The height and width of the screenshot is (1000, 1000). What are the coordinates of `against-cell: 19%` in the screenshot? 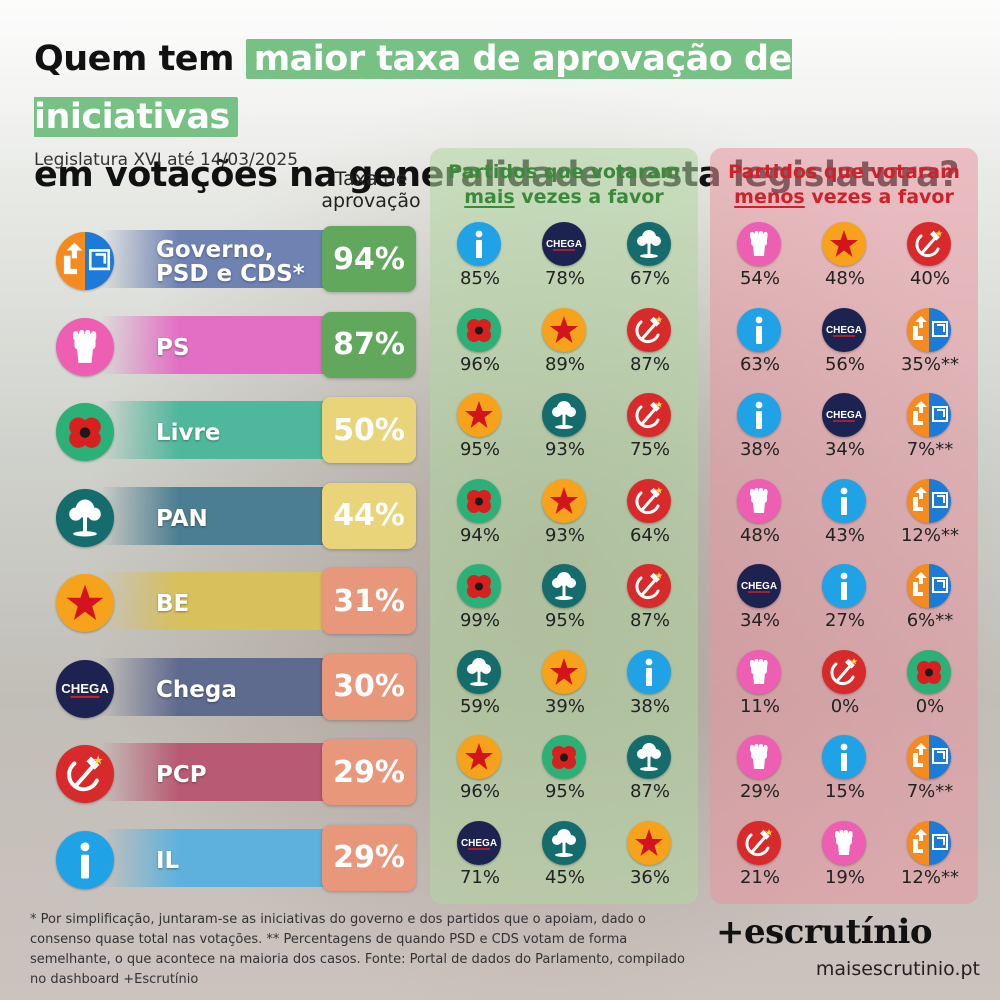 It's located at (842, 860).